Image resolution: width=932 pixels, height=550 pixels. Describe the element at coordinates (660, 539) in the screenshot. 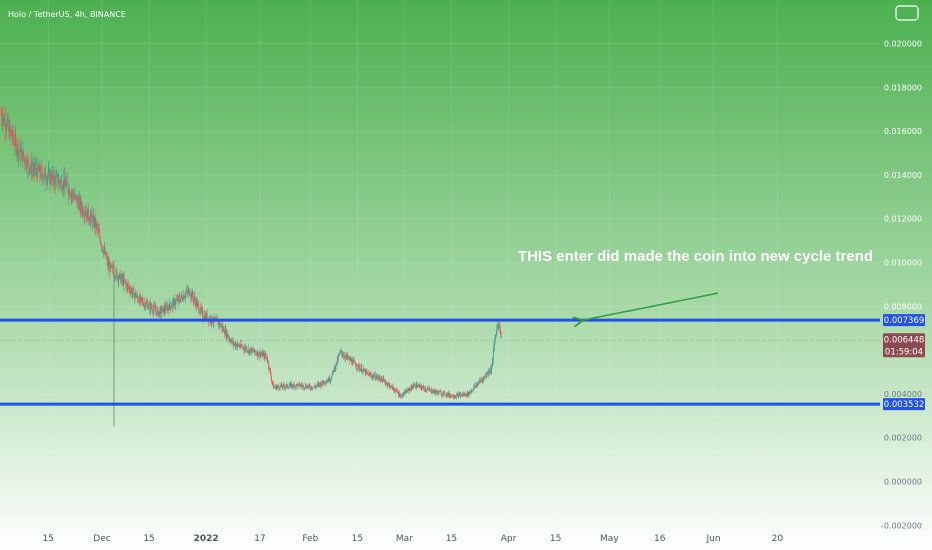

I see `x-tick-label: 16` at that location.